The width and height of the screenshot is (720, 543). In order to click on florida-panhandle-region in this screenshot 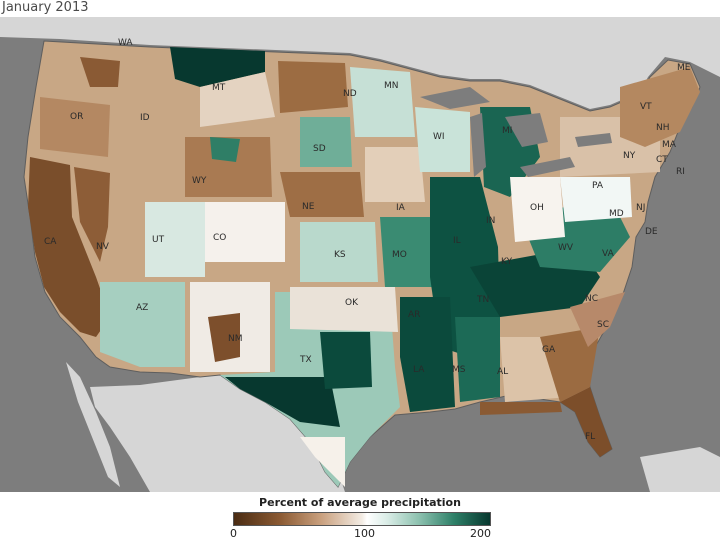, I will do `click(521, 408)`.